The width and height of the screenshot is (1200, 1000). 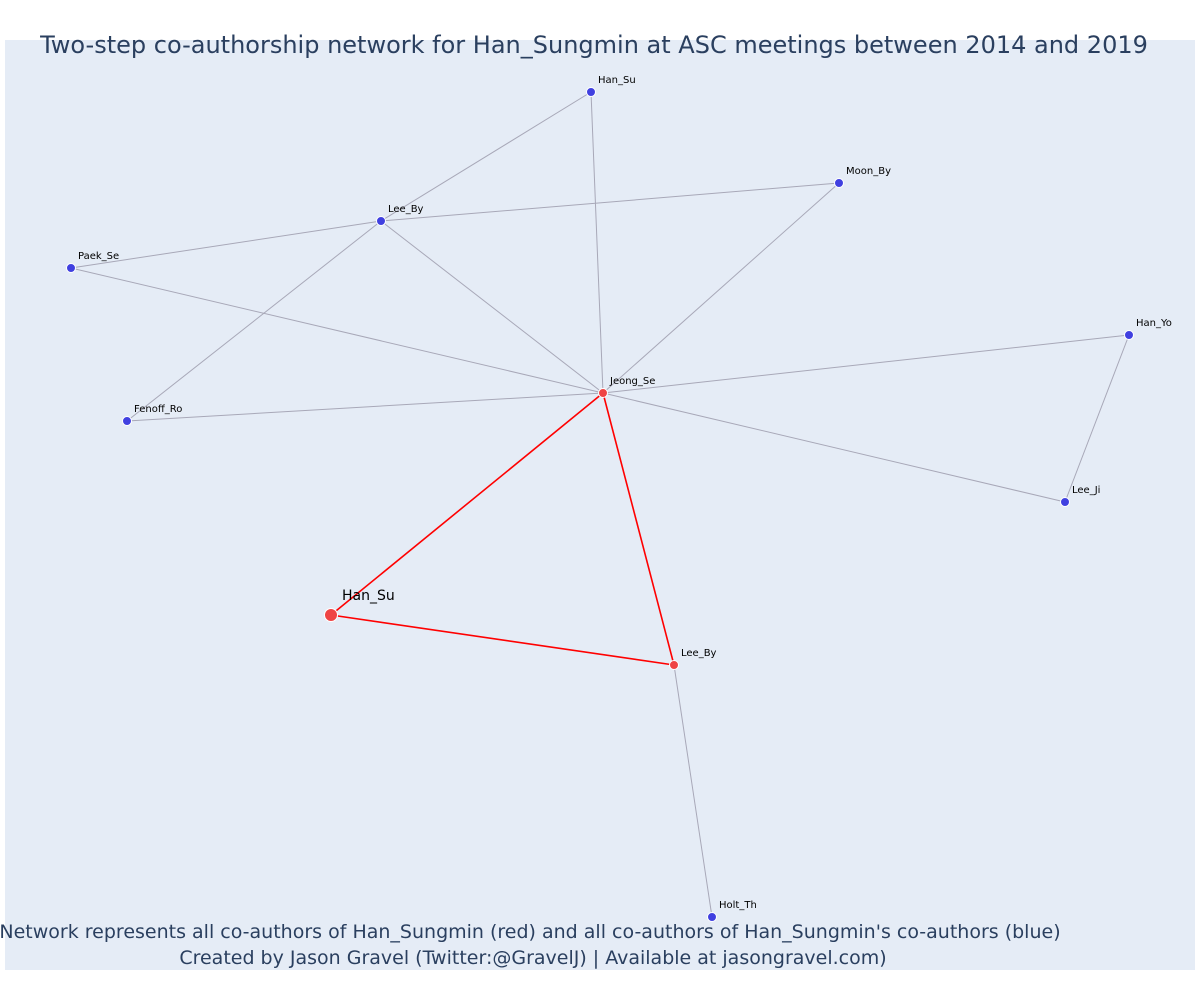 What do you see at coordinates (712, 917) in the screenshot?
I see `node-n_holt` at bounding box center [712, 917].